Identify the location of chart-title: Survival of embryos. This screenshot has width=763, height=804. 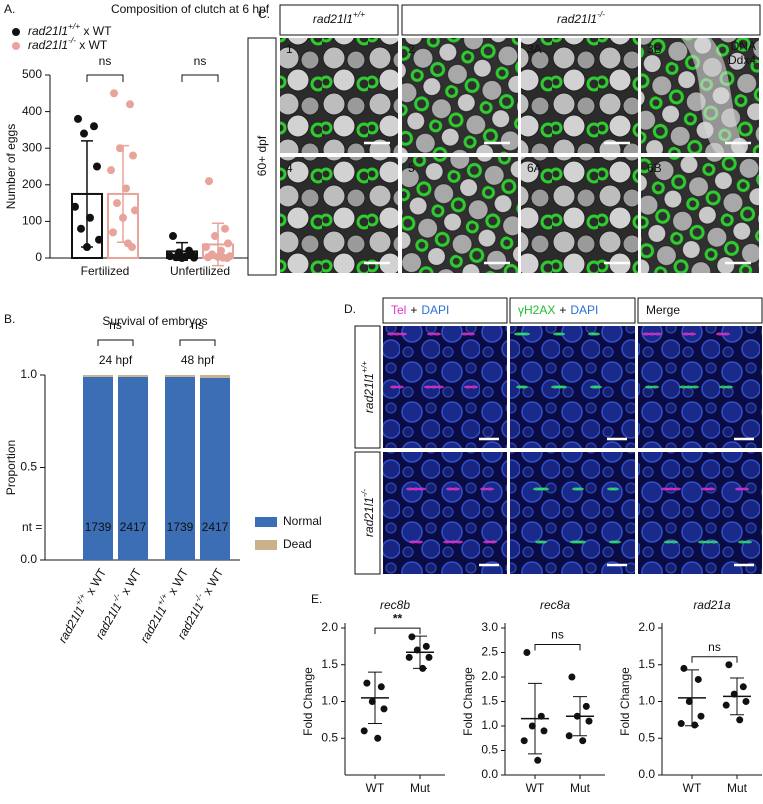
(154, 321).